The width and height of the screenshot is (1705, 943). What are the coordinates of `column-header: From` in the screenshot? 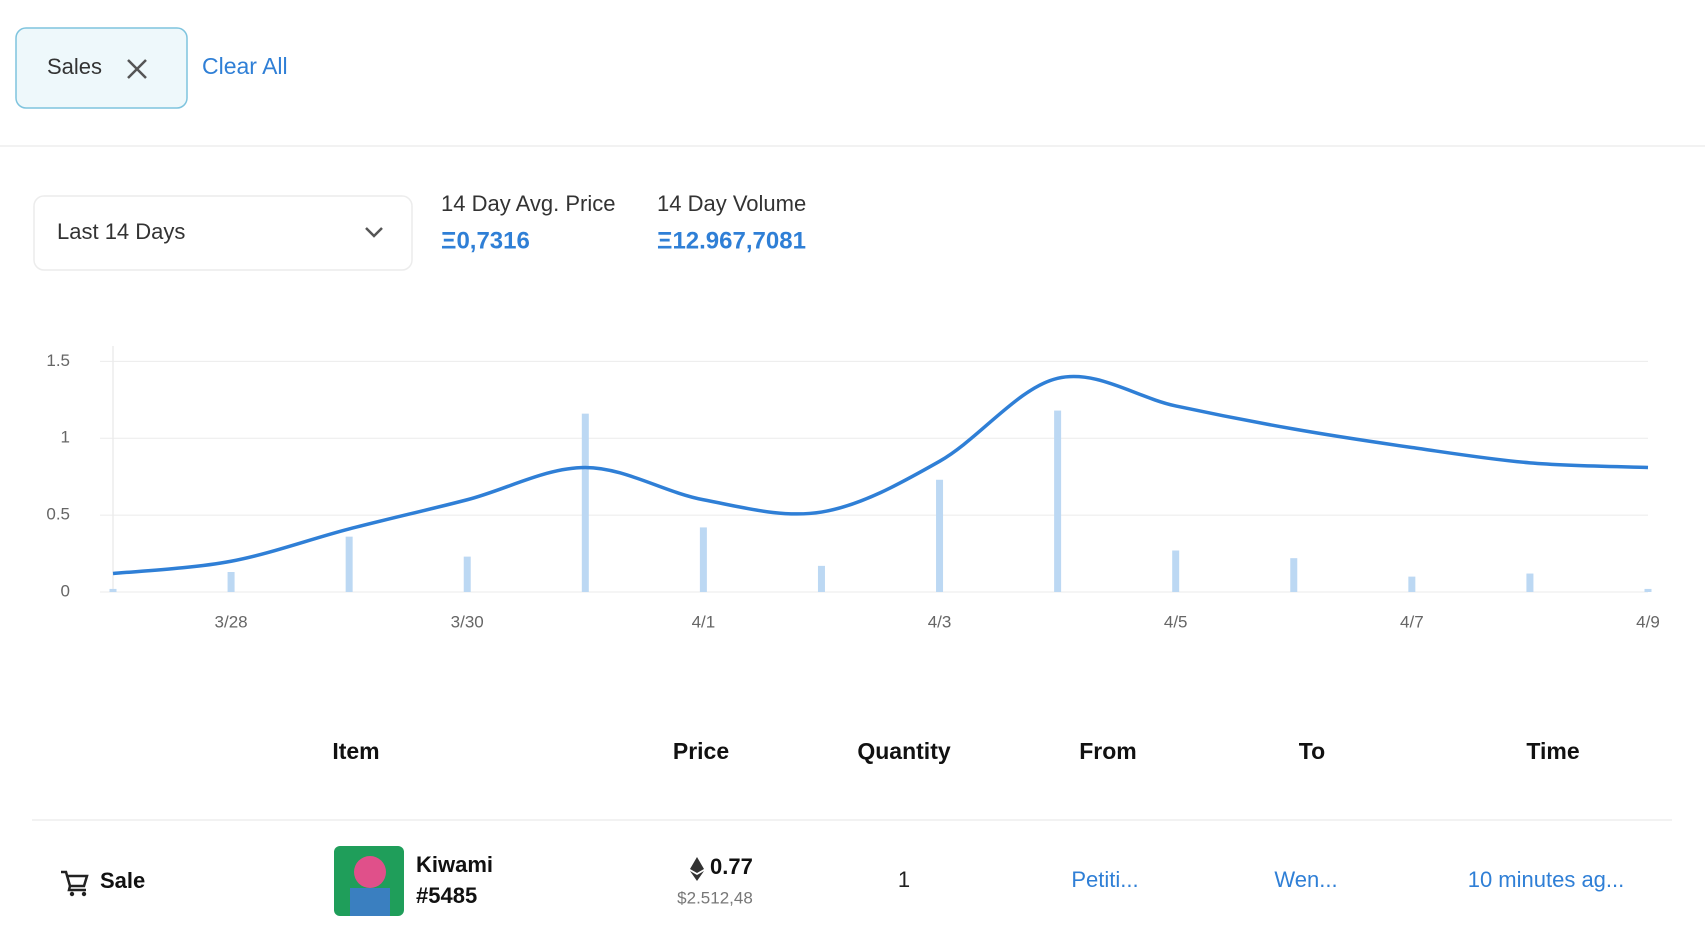 It's located at (1108, 751).